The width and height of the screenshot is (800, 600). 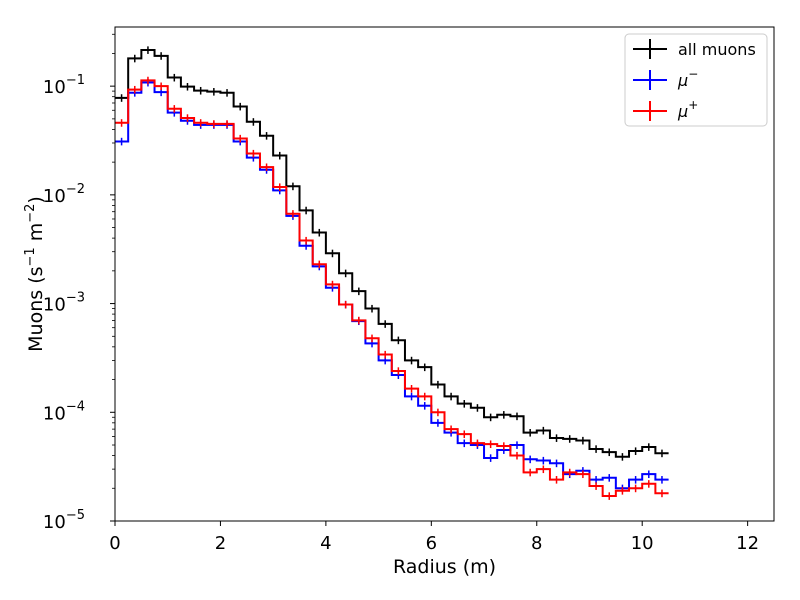 What do you see at coordinates (75, 515) in the screenshot?
I see `y-tick-exp-0: −5` at bounding box center [75, 515].